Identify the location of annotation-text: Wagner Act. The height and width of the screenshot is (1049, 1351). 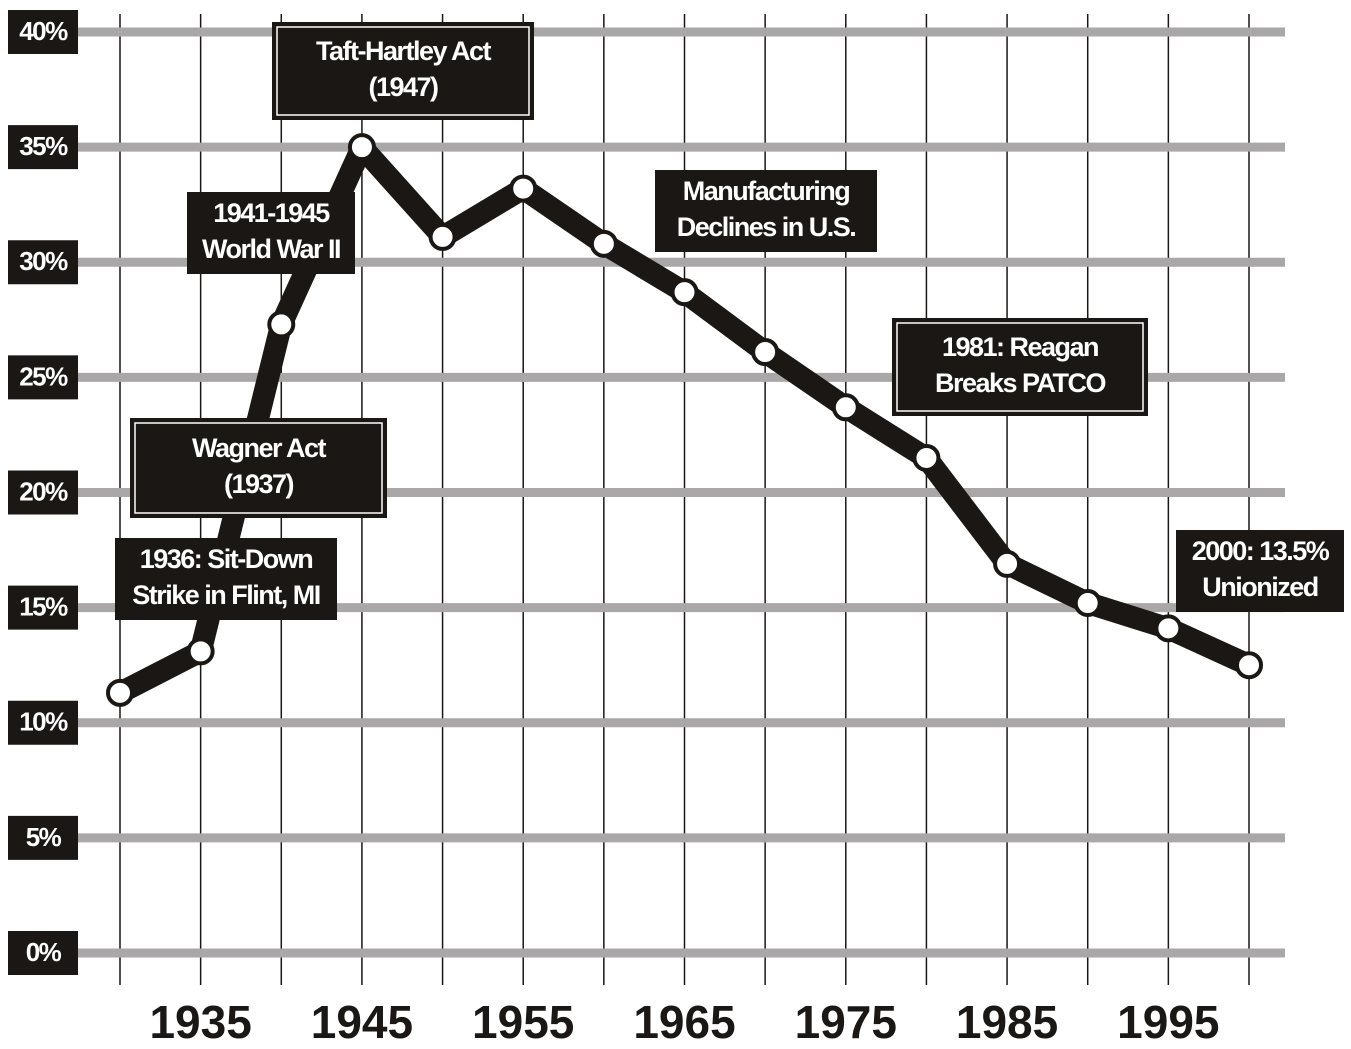
(259, 448).